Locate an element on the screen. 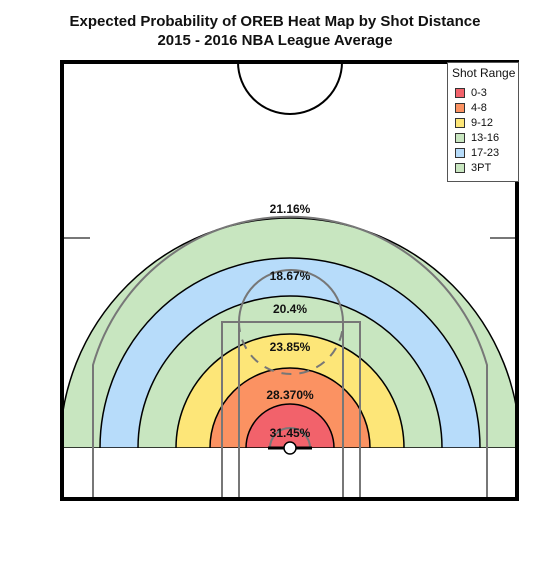 This screenshot has height=576, width=550. label-4-8: 28.370% is located at coordinates (290, 395).